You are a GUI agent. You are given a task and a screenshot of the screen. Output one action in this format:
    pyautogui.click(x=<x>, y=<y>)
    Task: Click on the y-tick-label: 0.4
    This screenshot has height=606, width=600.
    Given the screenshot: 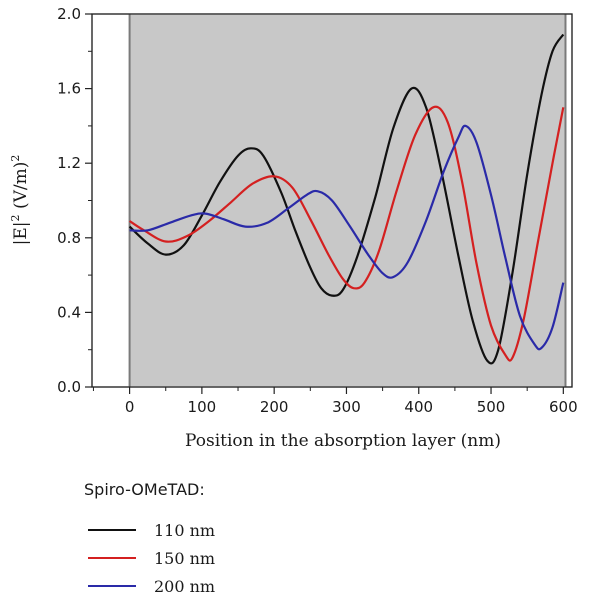 What is the action you would take?
    pyautogui.click(x=69, y=312)
    